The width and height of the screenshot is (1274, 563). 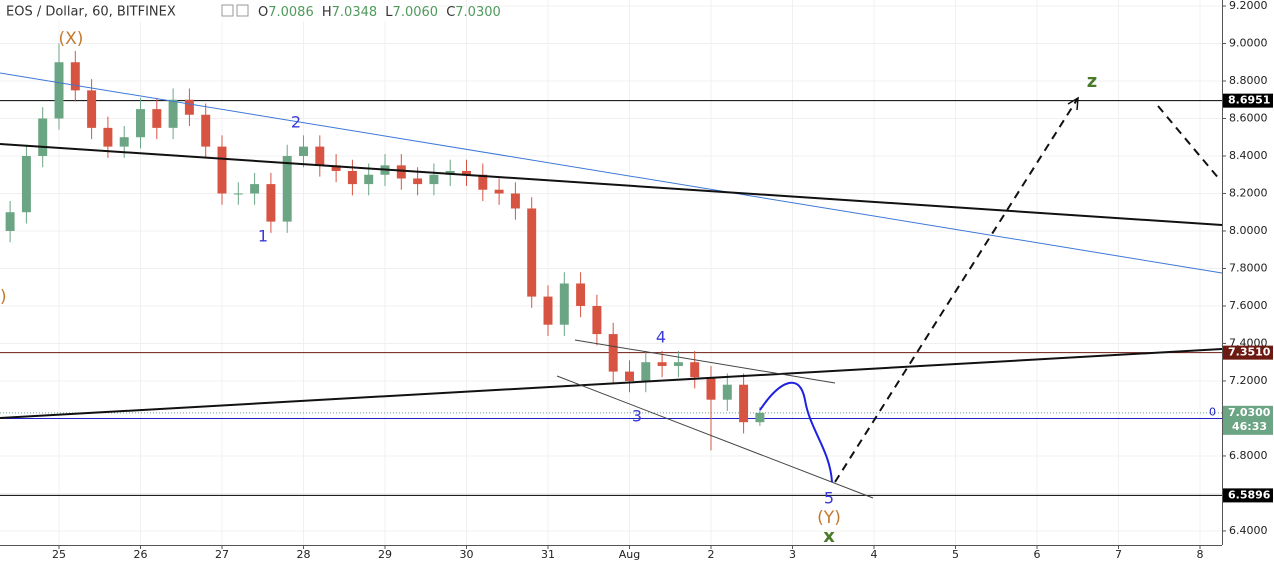 What do you see at coordinates (263, 12) in the screenshot?
I see `ohlc-key: O` at bounding box center [263, 12].